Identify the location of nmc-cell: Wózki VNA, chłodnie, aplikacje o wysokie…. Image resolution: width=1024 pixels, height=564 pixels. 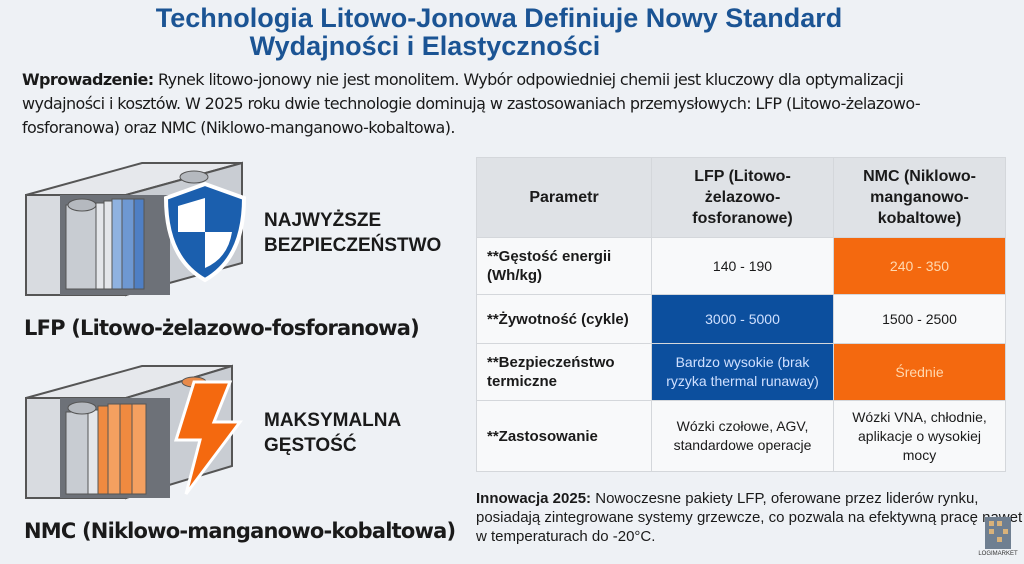
(919, 436).